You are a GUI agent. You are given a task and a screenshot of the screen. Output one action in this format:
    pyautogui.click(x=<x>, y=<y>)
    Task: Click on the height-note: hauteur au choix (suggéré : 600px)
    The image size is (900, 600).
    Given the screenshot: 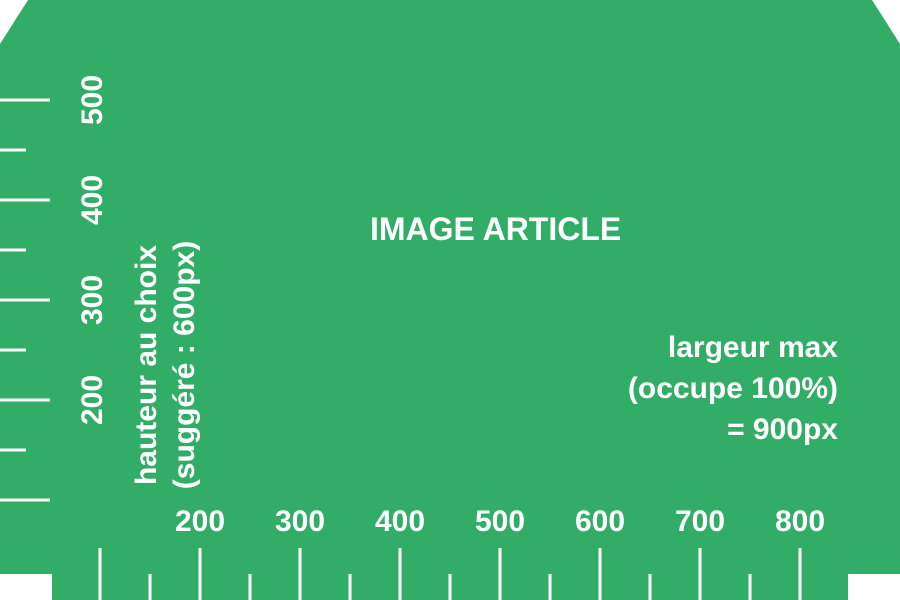 What is the action you would take?
    pyautogui.click(x=168, y=365)
    